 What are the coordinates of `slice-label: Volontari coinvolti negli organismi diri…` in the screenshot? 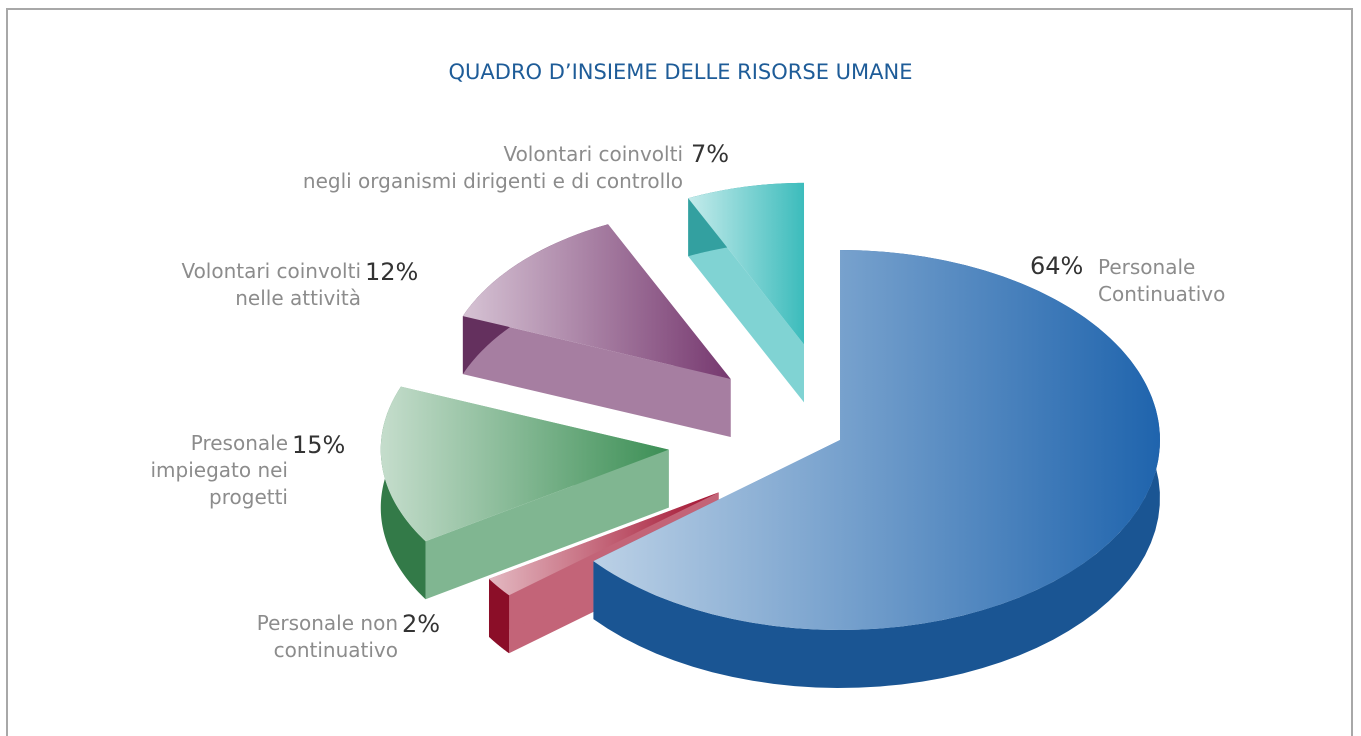 It's located at (492, 167).